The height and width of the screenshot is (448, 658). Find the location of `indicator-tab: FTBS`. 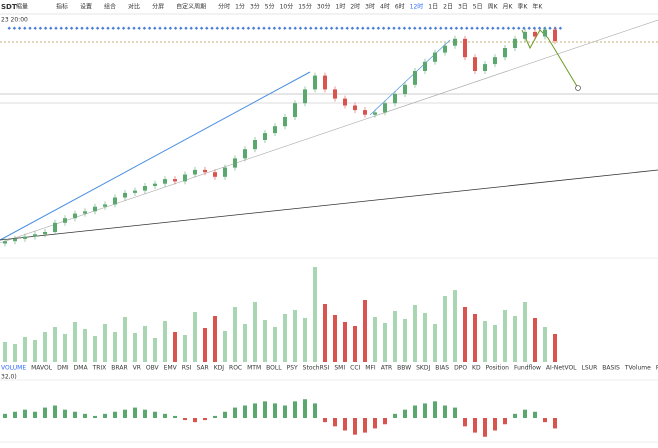

indicator-tab: FTBS is located at coordinates (657, 368).